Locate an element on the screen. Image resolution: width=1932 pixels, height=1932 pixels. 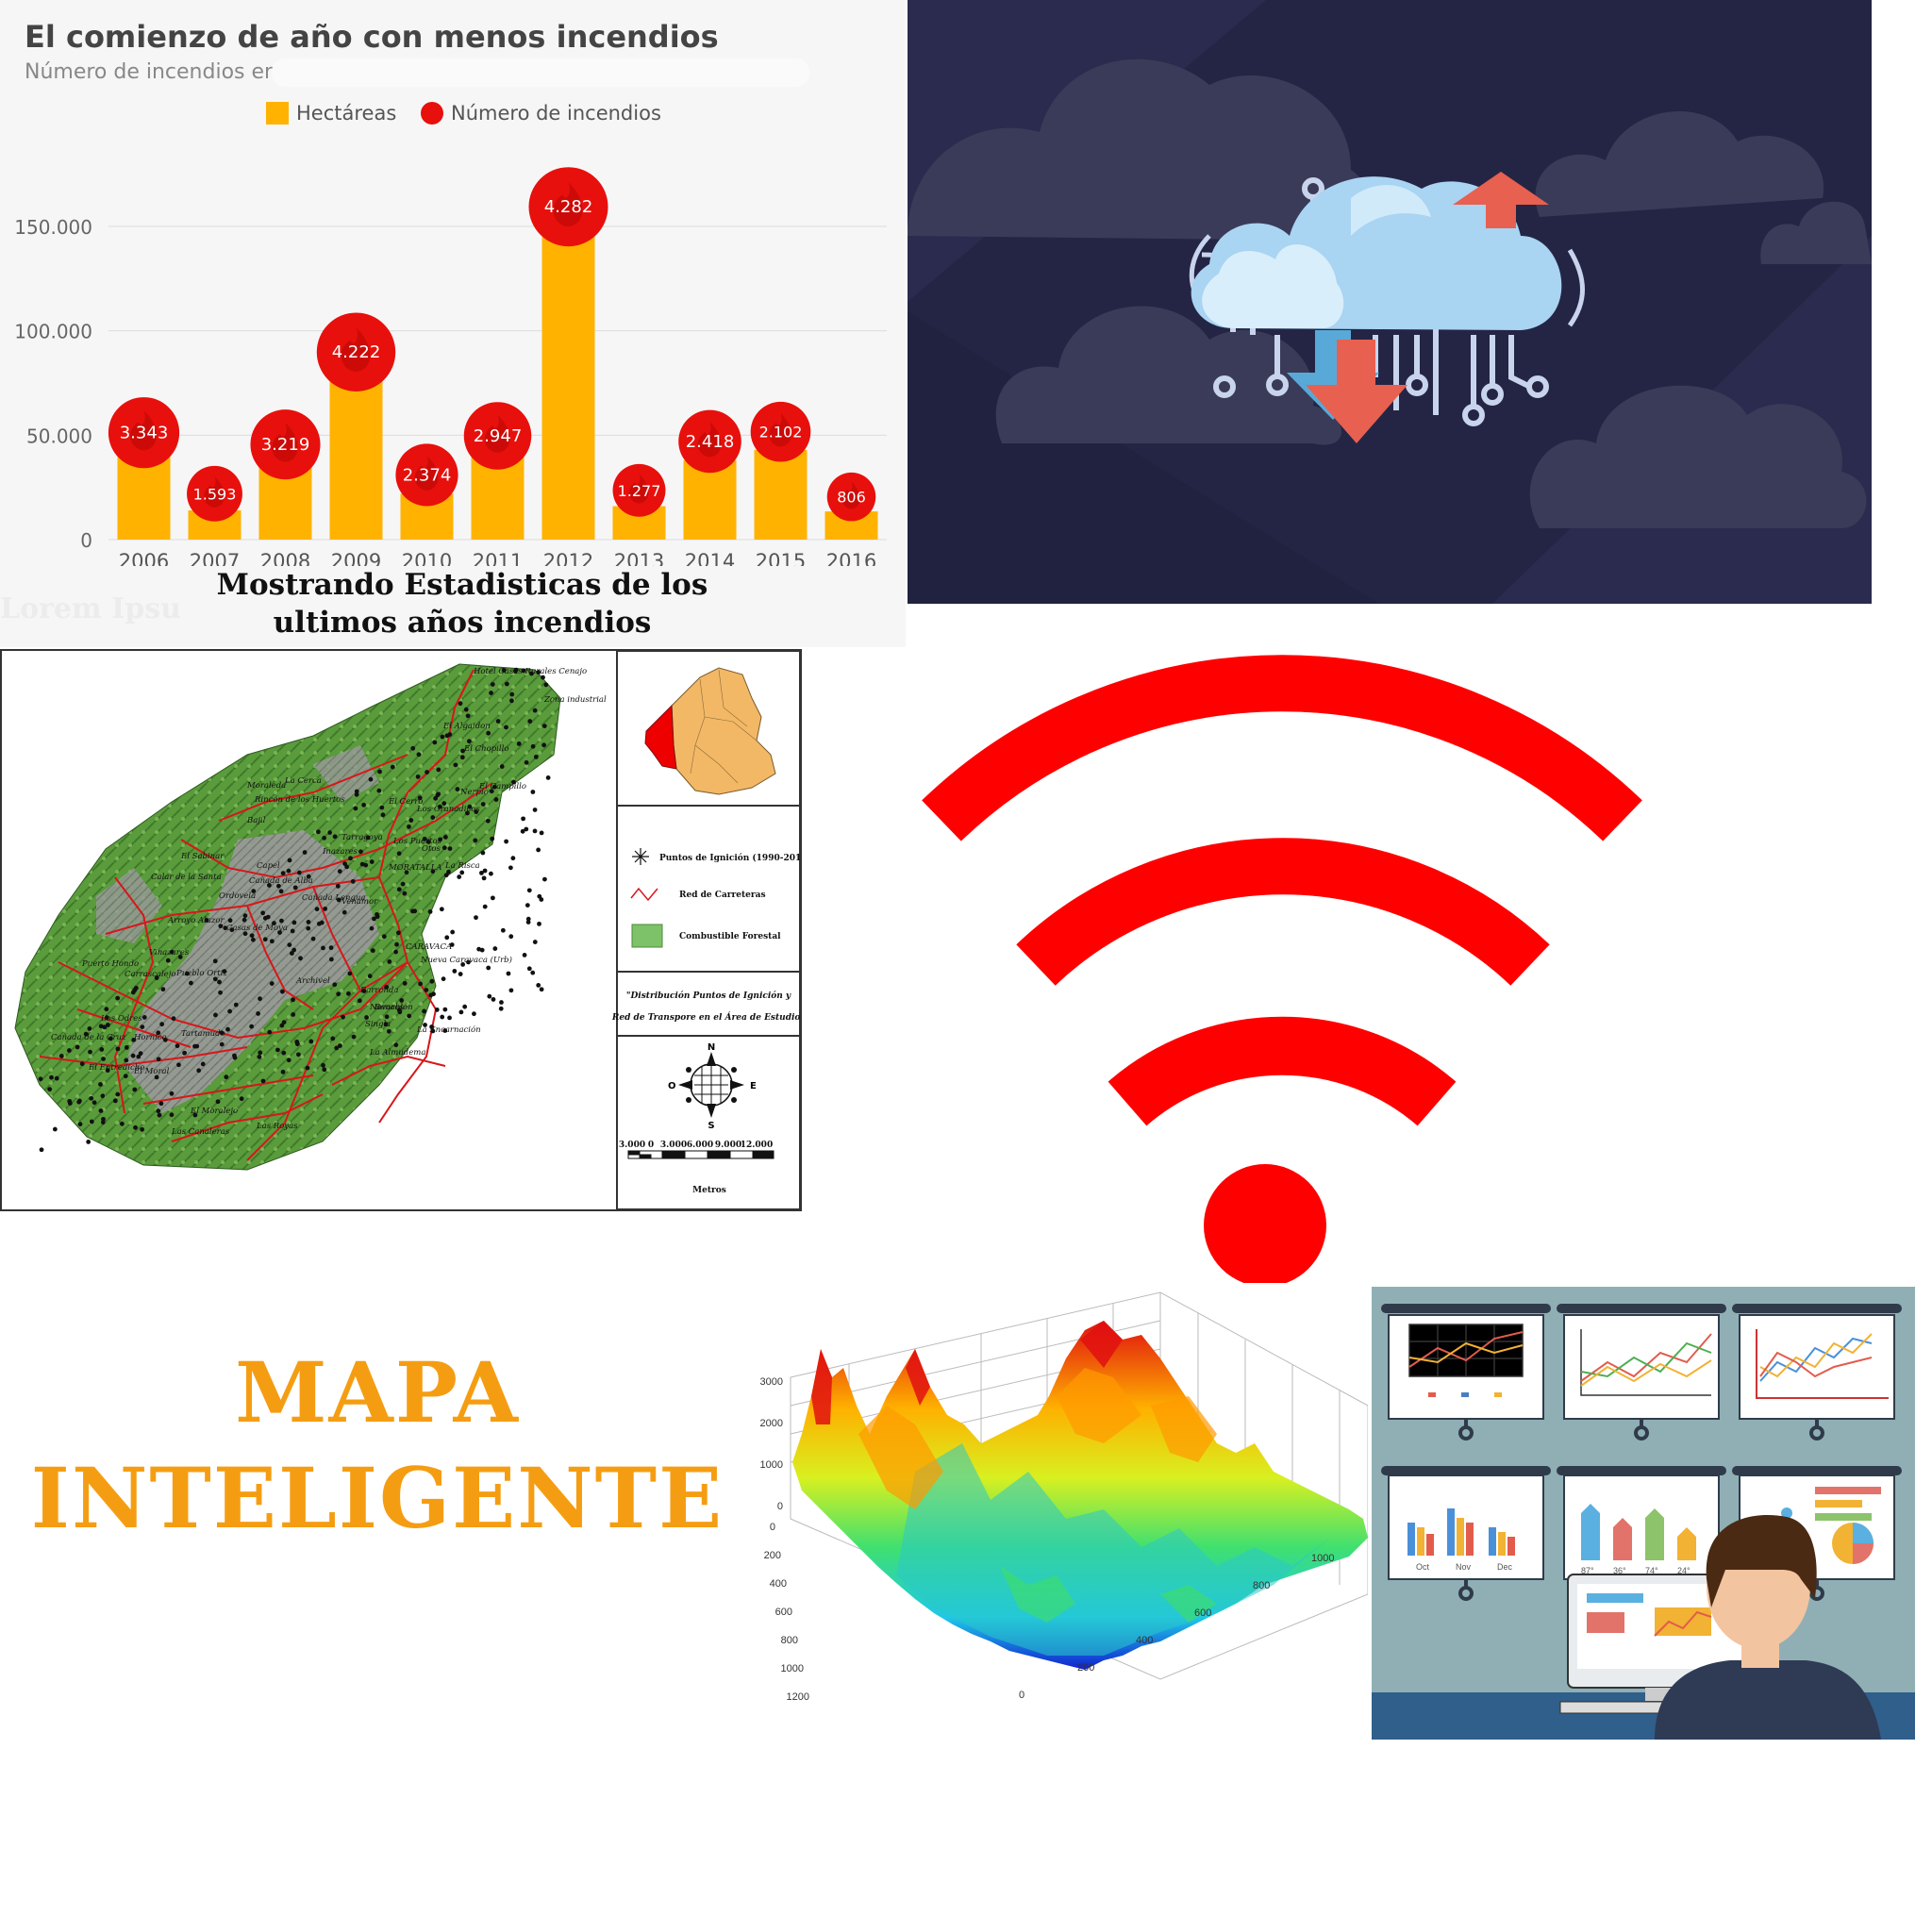
compass-north: N is located at coordinates (712, 1047).